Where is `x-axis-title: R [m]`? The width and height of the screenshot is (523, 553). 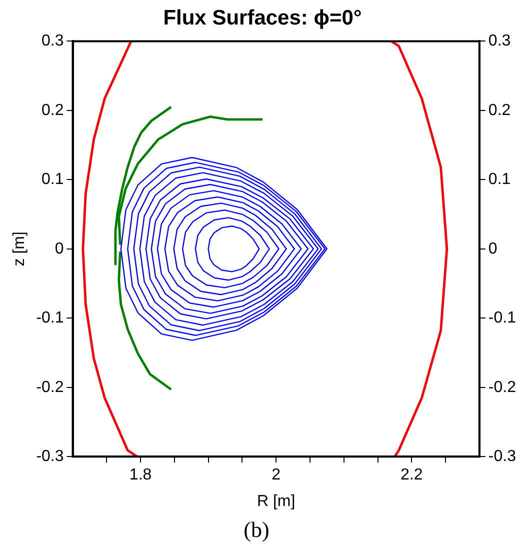
x-axis-title: R [m] is located at coordinates (276, 501).